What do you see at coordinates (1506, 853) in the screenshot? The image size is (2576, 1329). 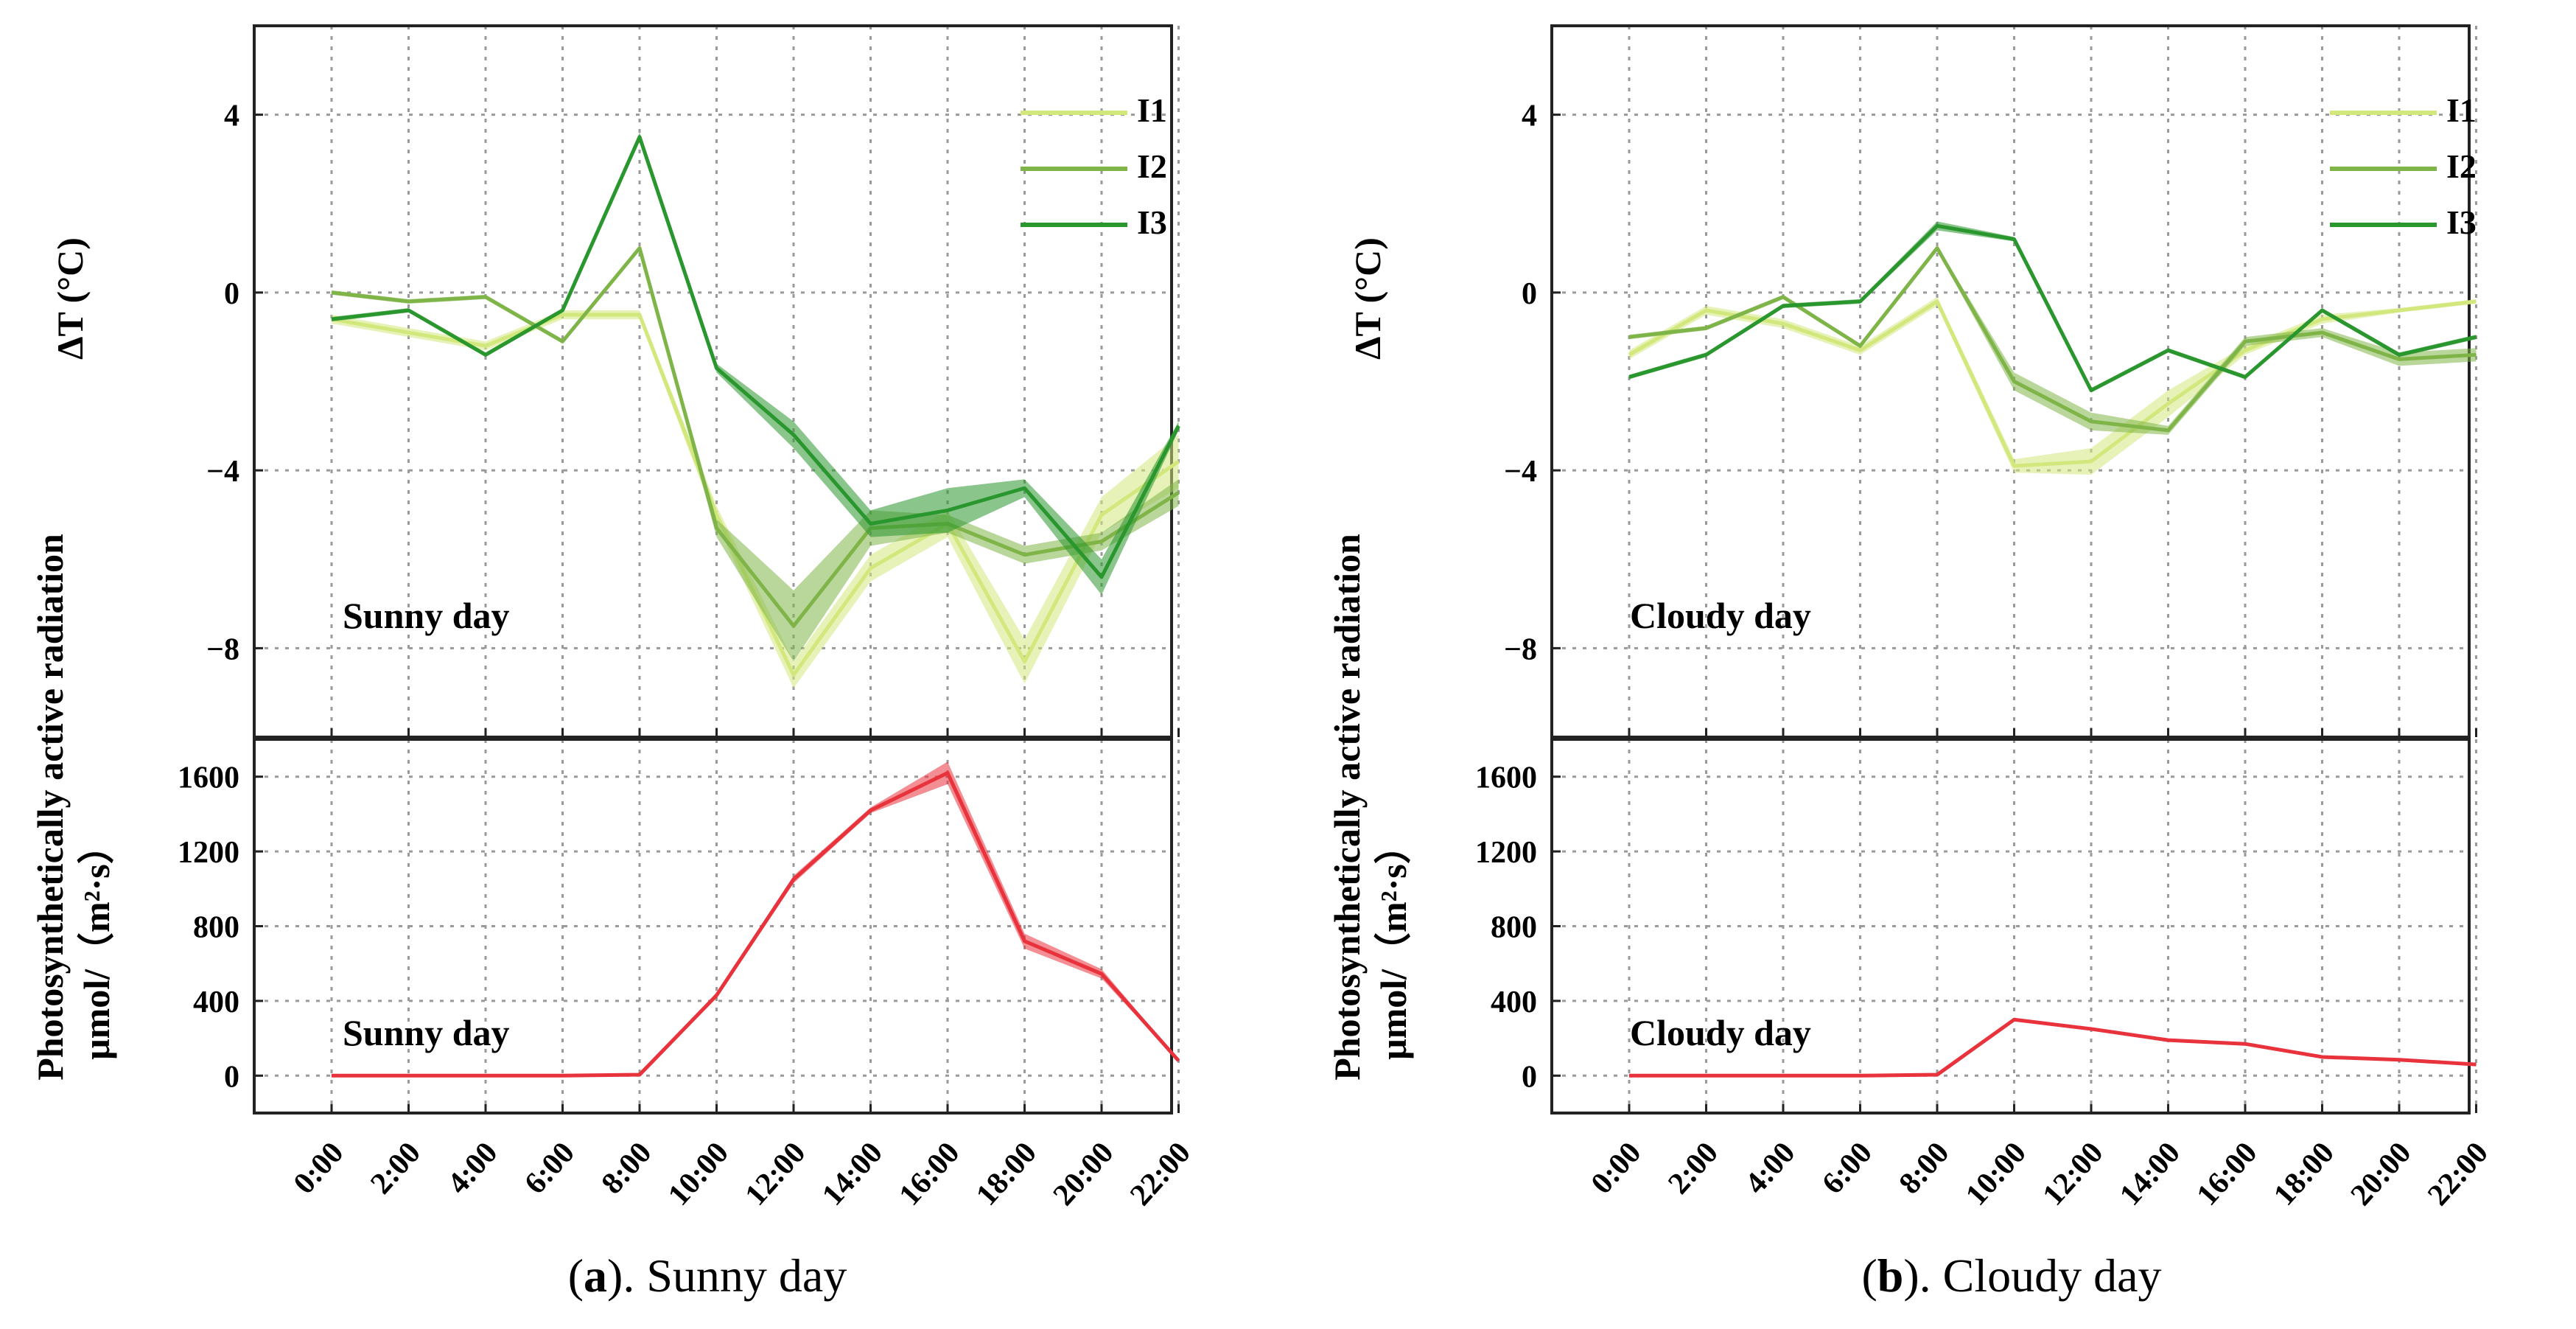 I see `y-tick-label: 1200` at bounding box center [1506, 853].